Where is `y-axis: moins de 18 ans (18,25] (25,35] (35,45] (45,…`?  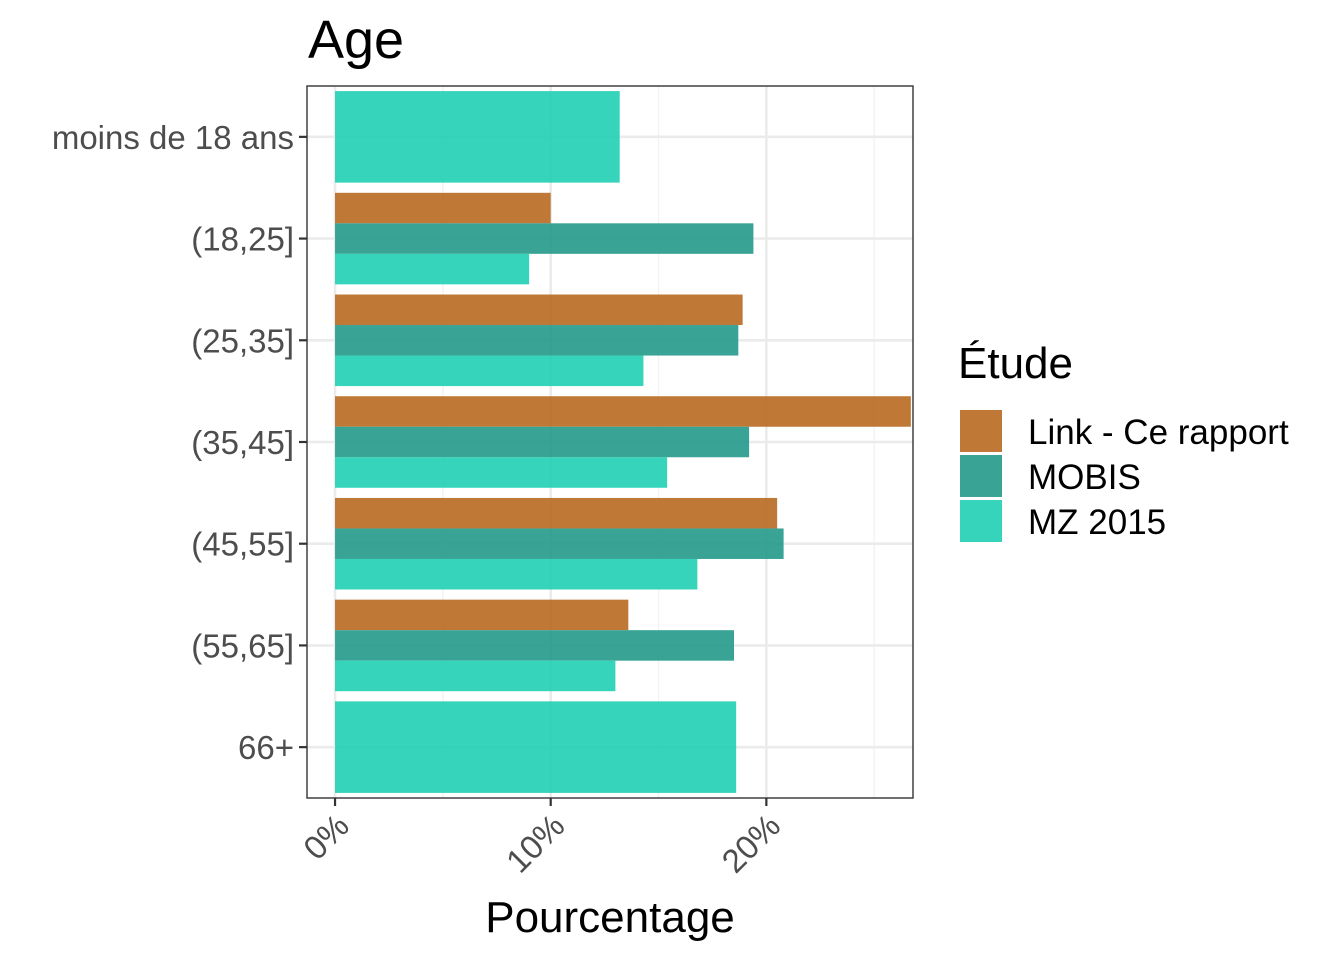
y-axis: moins de 18 ans (18,25] (25,35] (35,45] (45,… is located at coordinates (179, 442).